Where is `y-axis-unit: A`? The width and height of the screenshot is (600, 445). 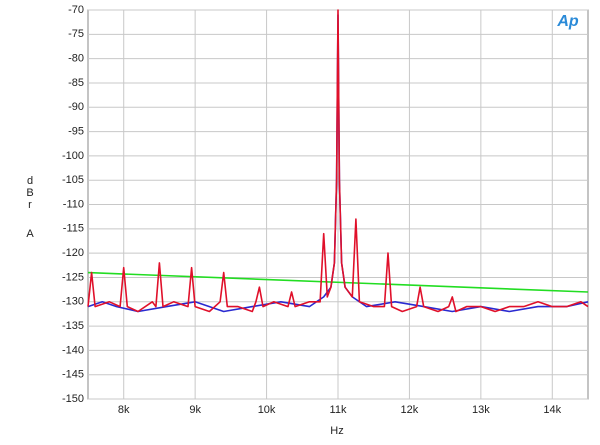 y-axis-unit: A is located at coordinates (30, 234).